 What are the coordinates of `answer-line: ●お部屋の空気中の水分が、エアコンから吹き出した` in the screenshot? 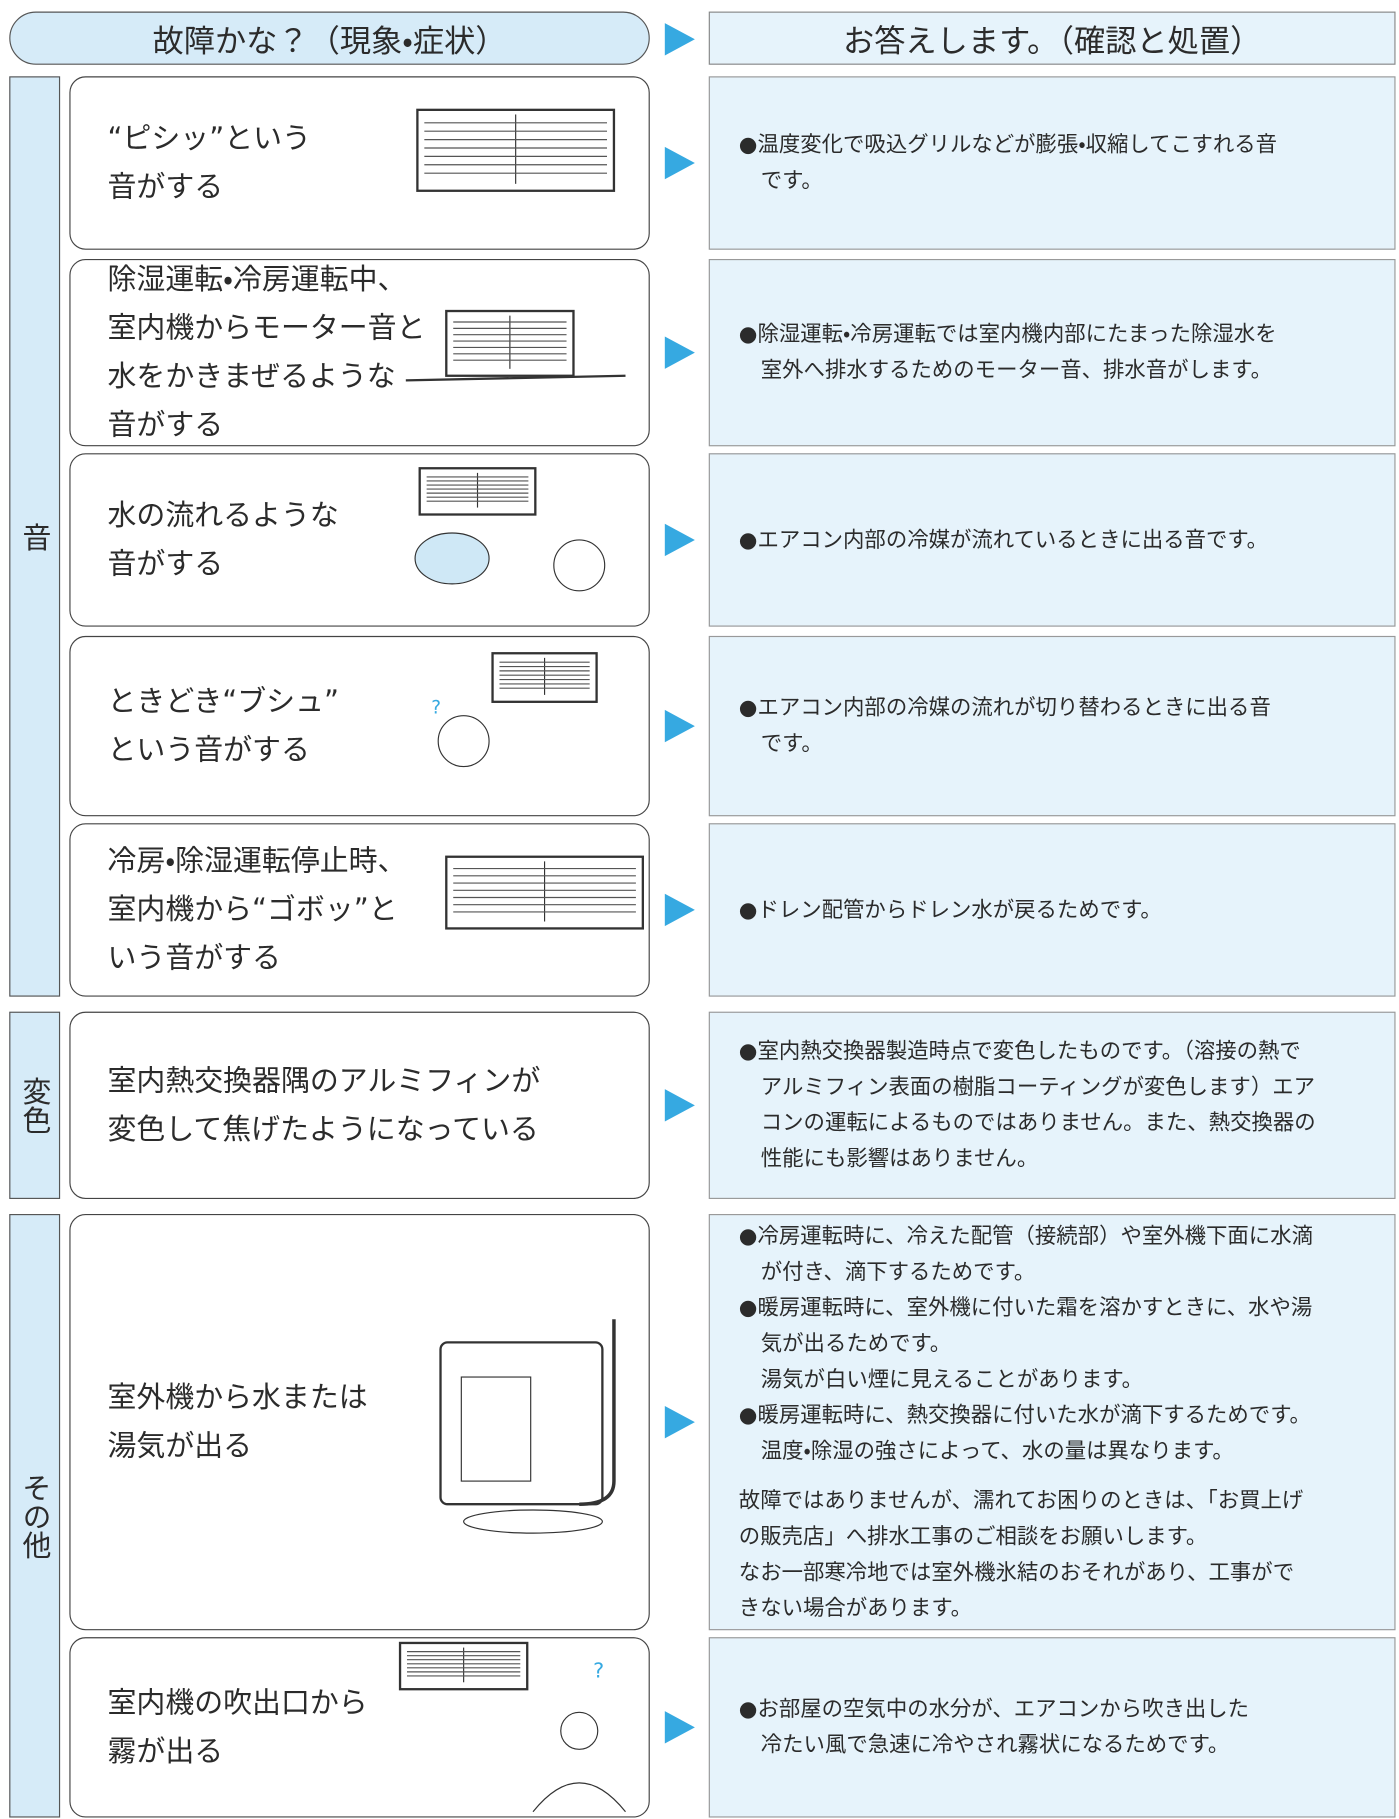 It's located at (994, 1709).